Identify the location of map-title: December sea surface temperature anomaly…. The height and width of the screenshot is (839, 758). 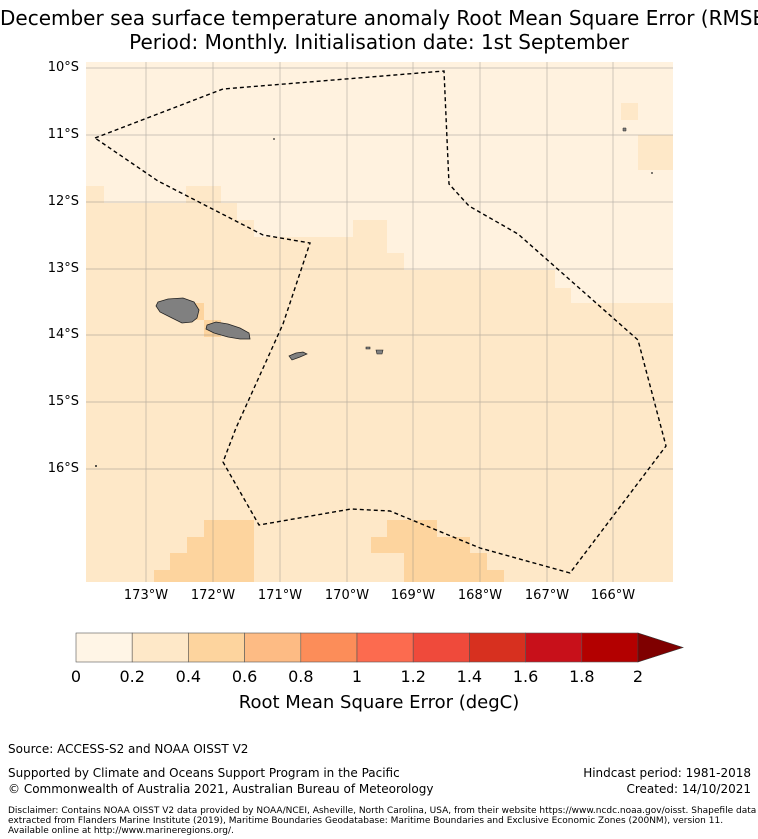
(379, 18).